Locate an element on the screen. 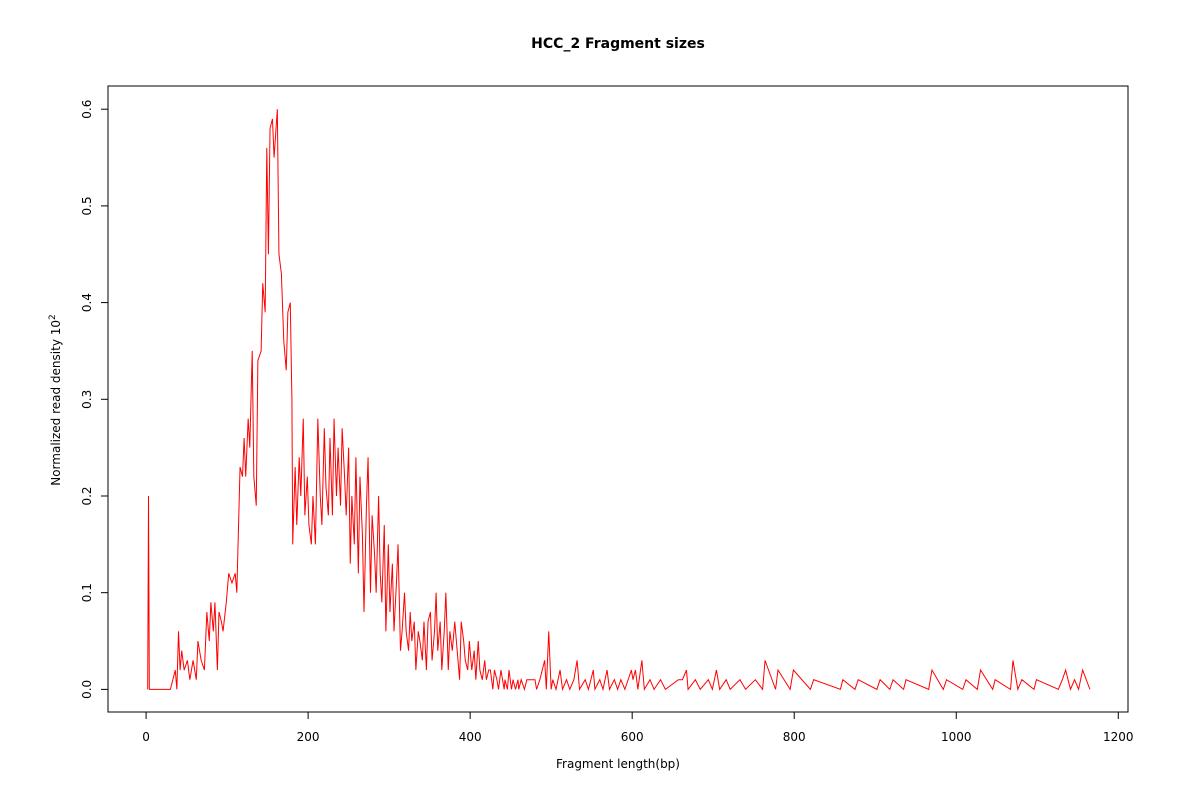 This screenshot has width=1200, height=800. y-axis-label: Normalized read density 102 is located at coordinates (55, 400).